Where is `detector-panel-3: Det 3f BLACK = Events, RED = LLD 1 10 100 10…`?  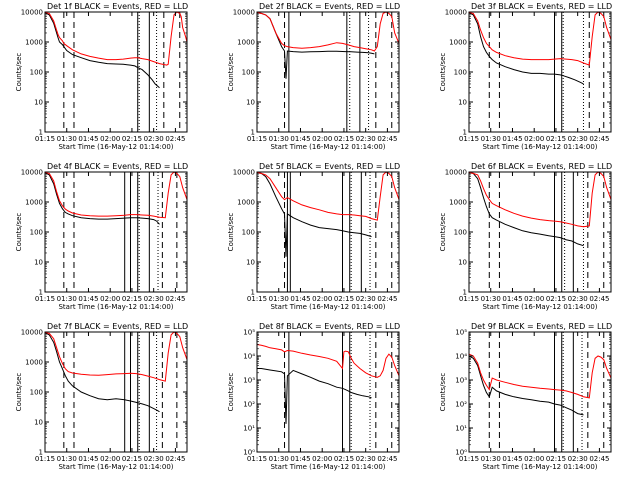
detector-panel-3: Det 3f BLACK = Events, RED = LLD 1 10 100 10… is located at coordinates (525, 76).